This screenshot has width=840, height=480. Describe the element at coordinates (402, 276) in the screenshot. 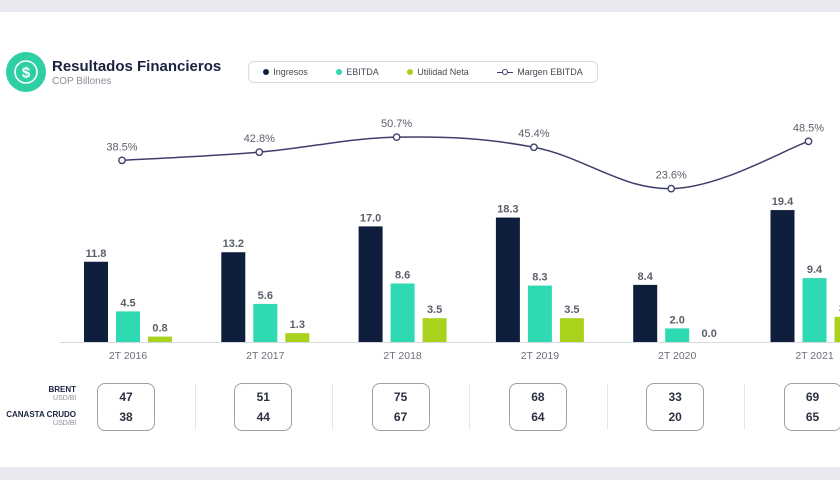

I see `bar-label-ebitda-2: 8.6` at that location.